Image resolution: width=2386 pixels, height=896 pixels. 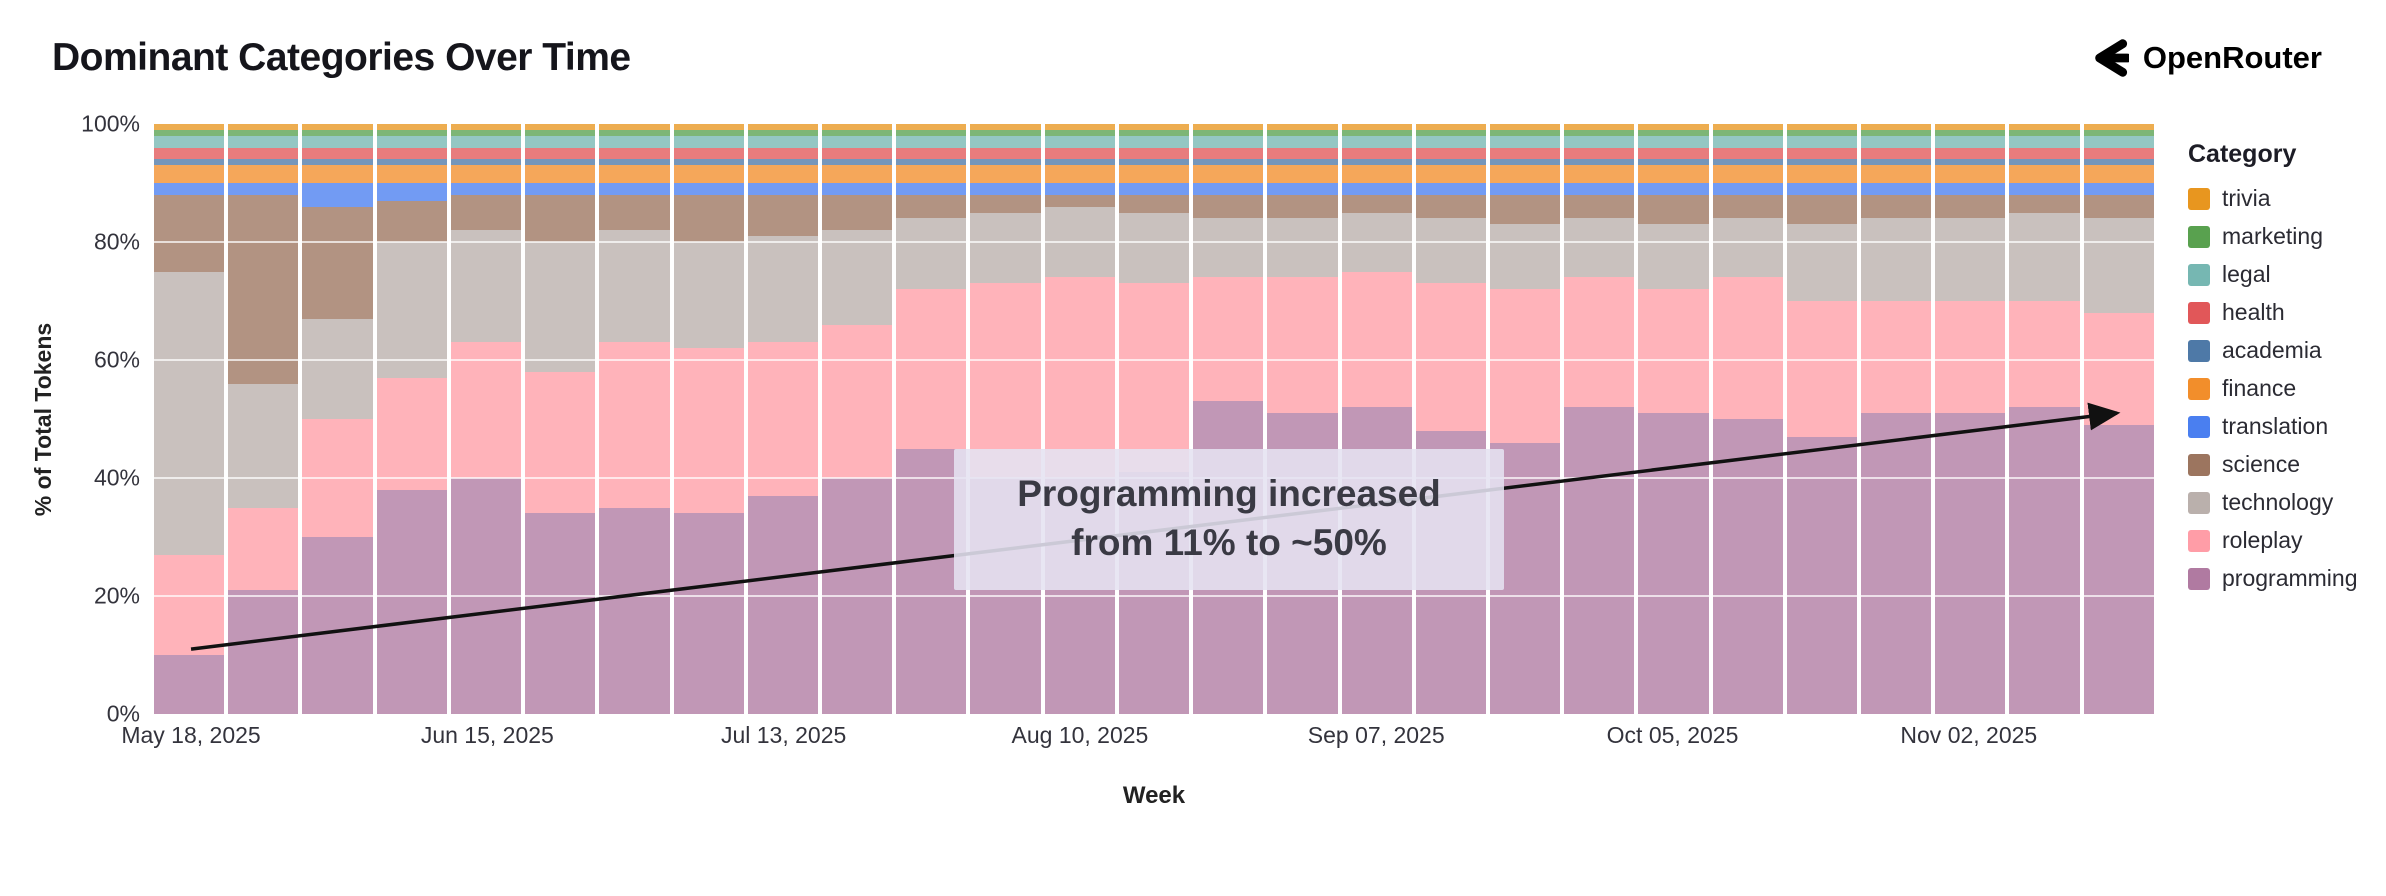 I want to click on legend-item-science: science, so click(x=2287, y=464).